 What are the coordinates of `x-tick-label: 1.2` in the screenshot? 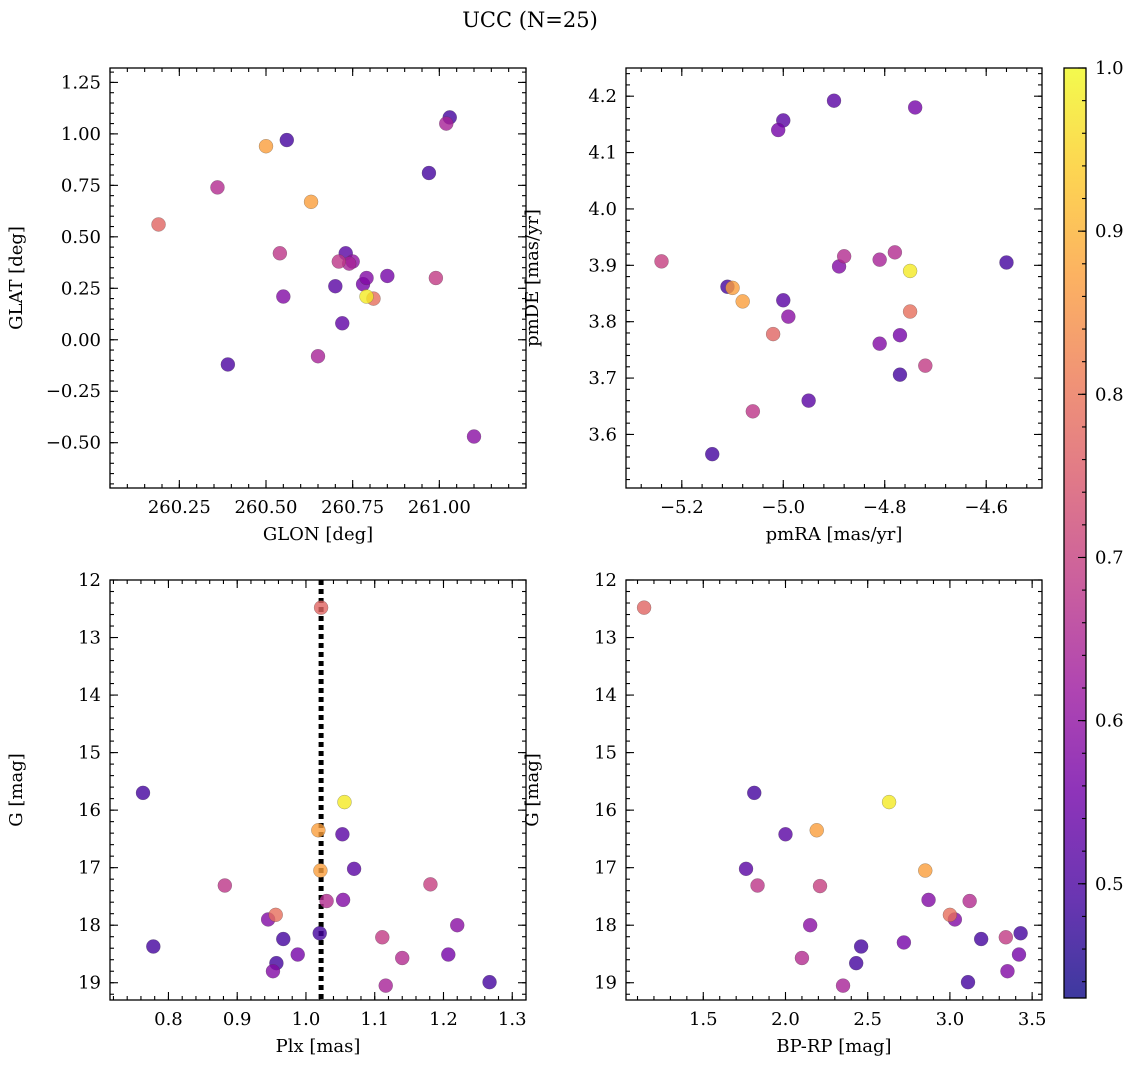 It's located at (443, 1019).